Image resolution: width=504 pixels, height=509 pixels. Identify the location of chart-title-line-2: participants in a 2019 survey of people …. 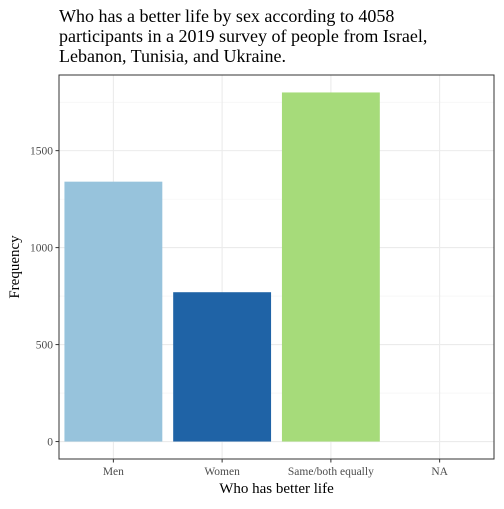
(243, 36).